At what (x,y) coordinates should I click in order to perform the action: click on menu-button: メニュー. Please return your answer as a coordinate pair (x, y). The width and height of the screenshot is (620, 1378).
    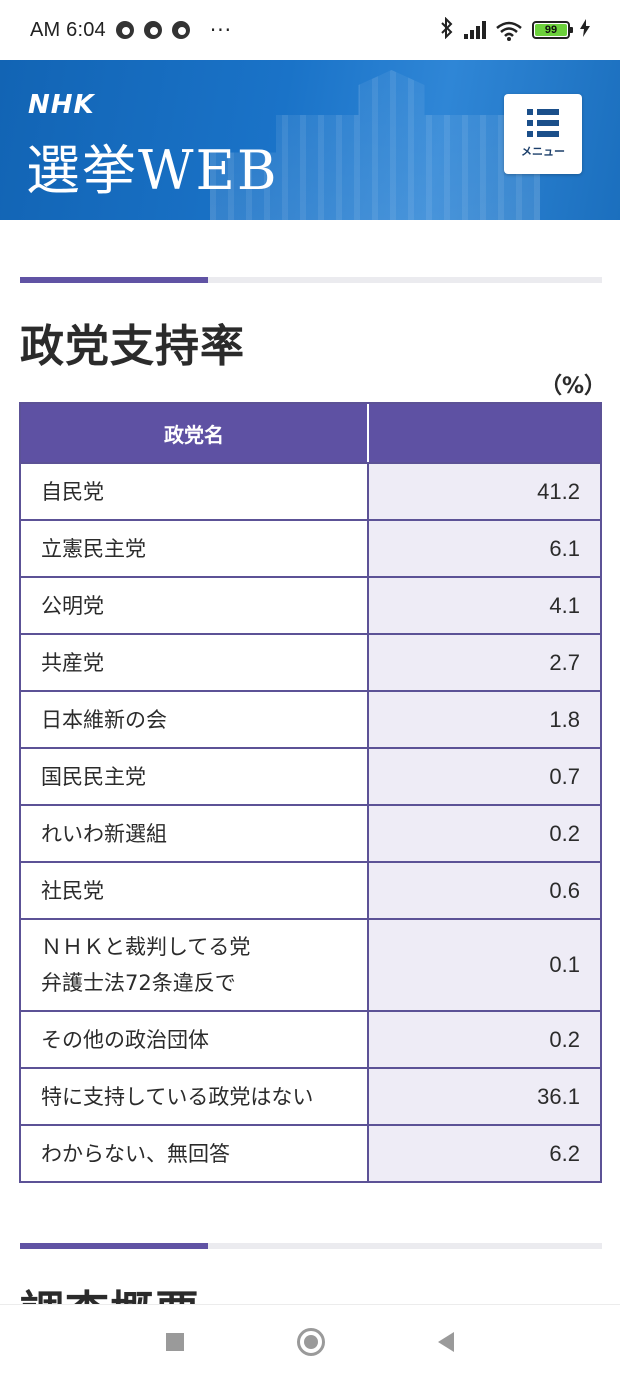
    Looking at the image, I should click on (543, 134).